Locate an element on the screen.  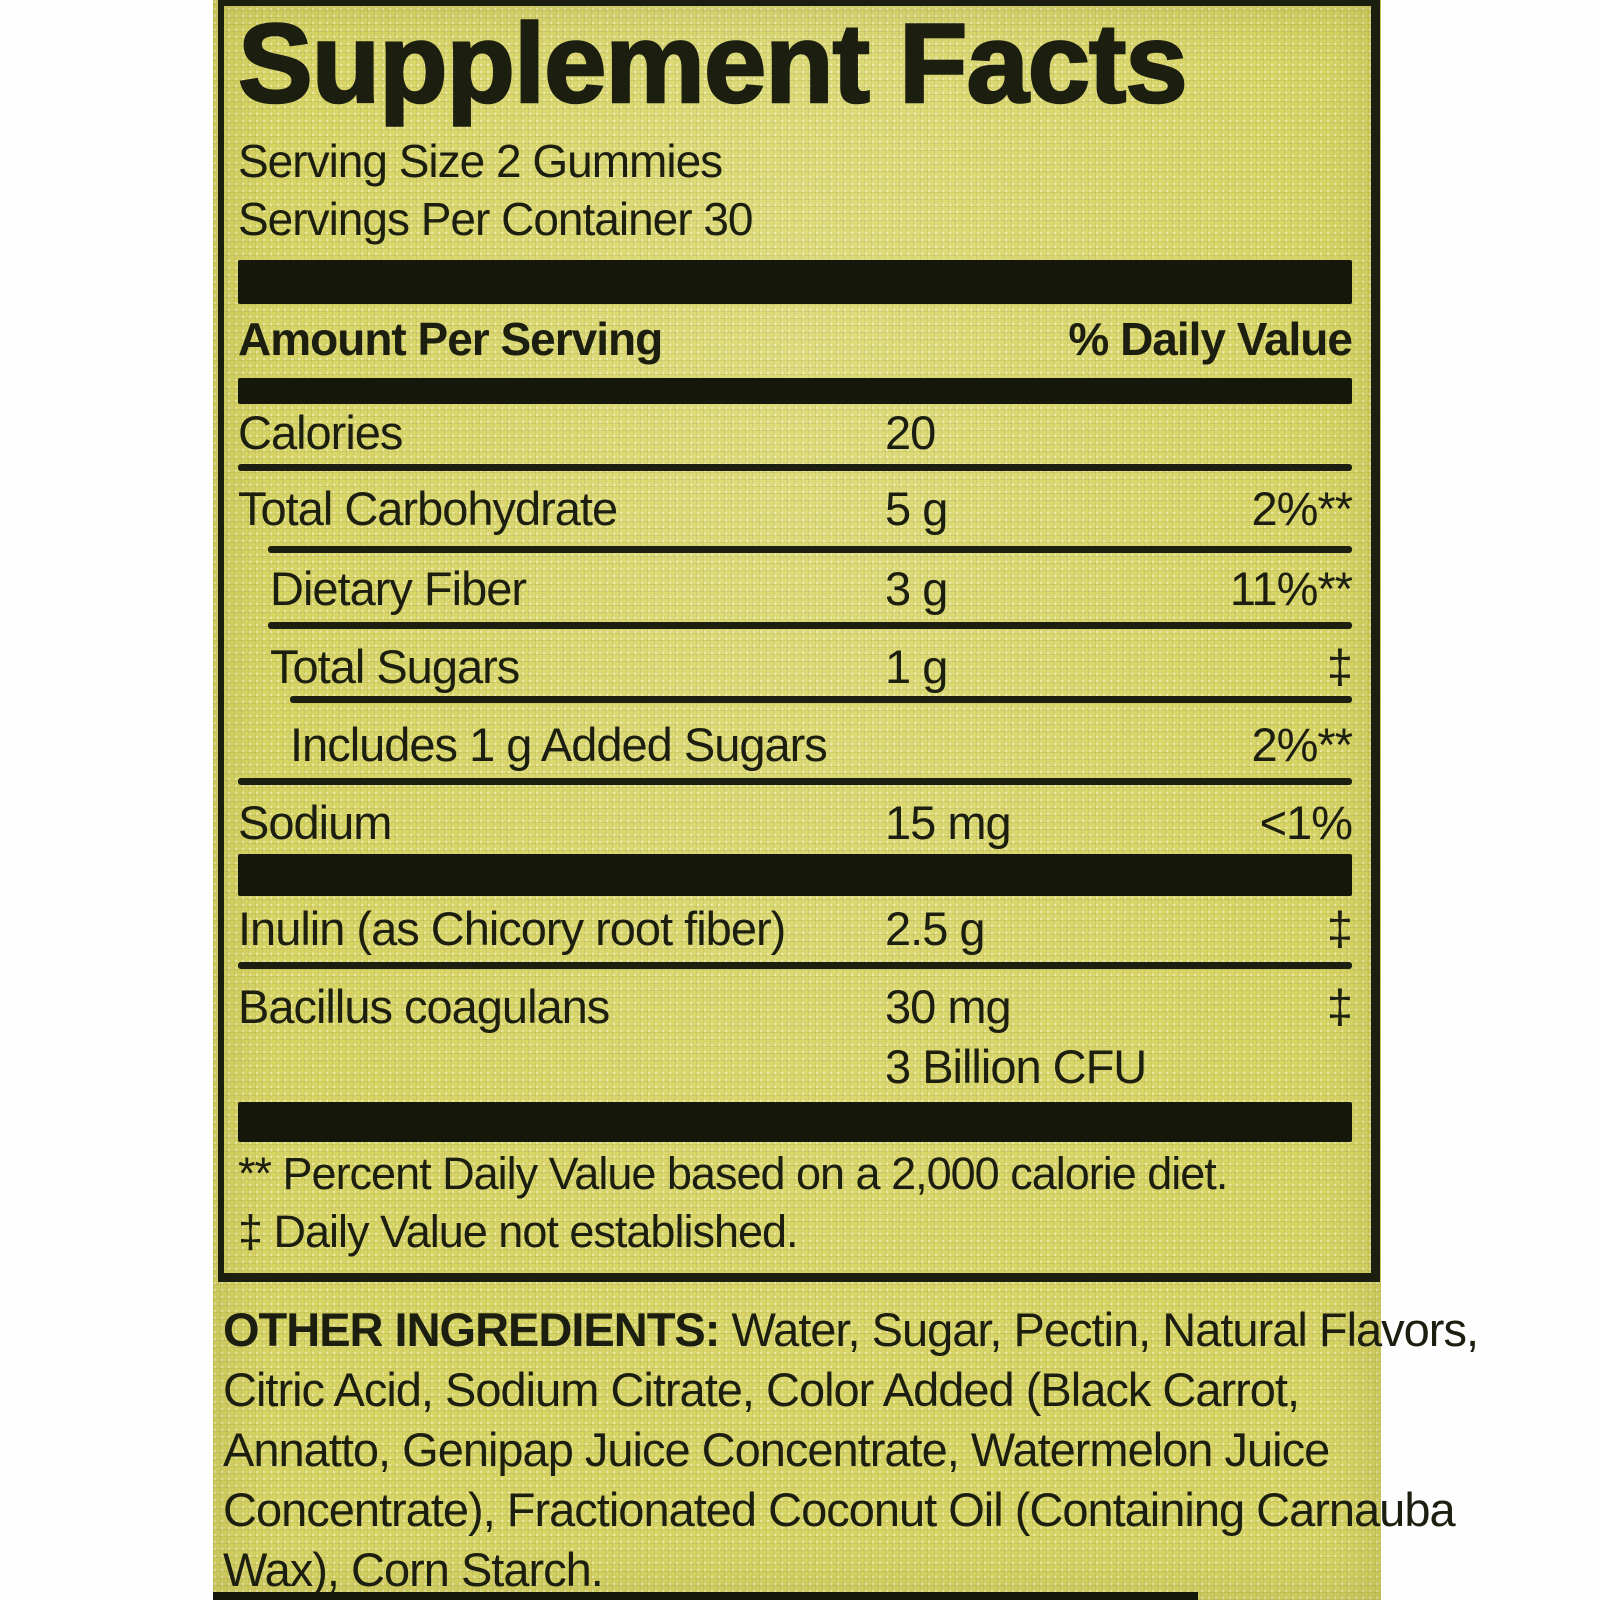
nutrient-name: Inulin (as Chicory root fiber) is located at coordinates (512, 928).